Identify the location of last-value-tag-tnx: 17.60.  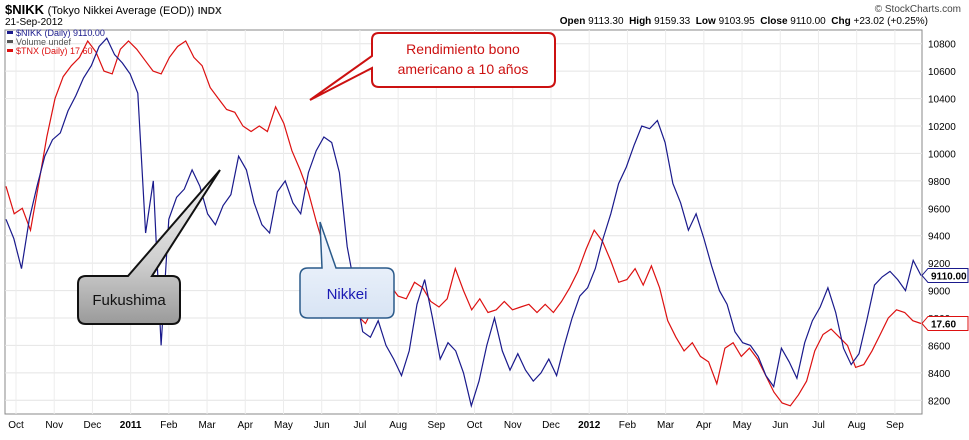
(945, 323).